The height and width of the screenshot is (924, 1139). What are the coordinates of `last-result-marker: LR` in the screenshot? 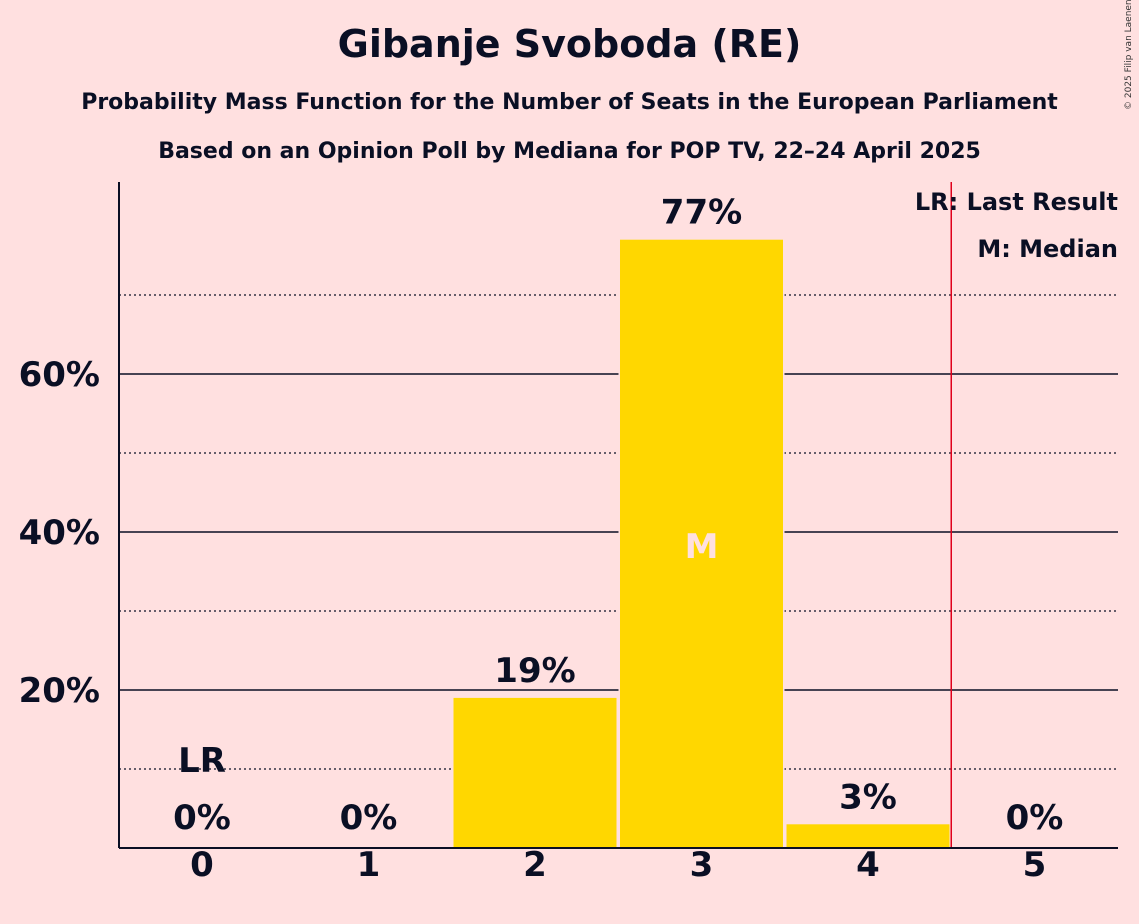 It's located at (202, 761).